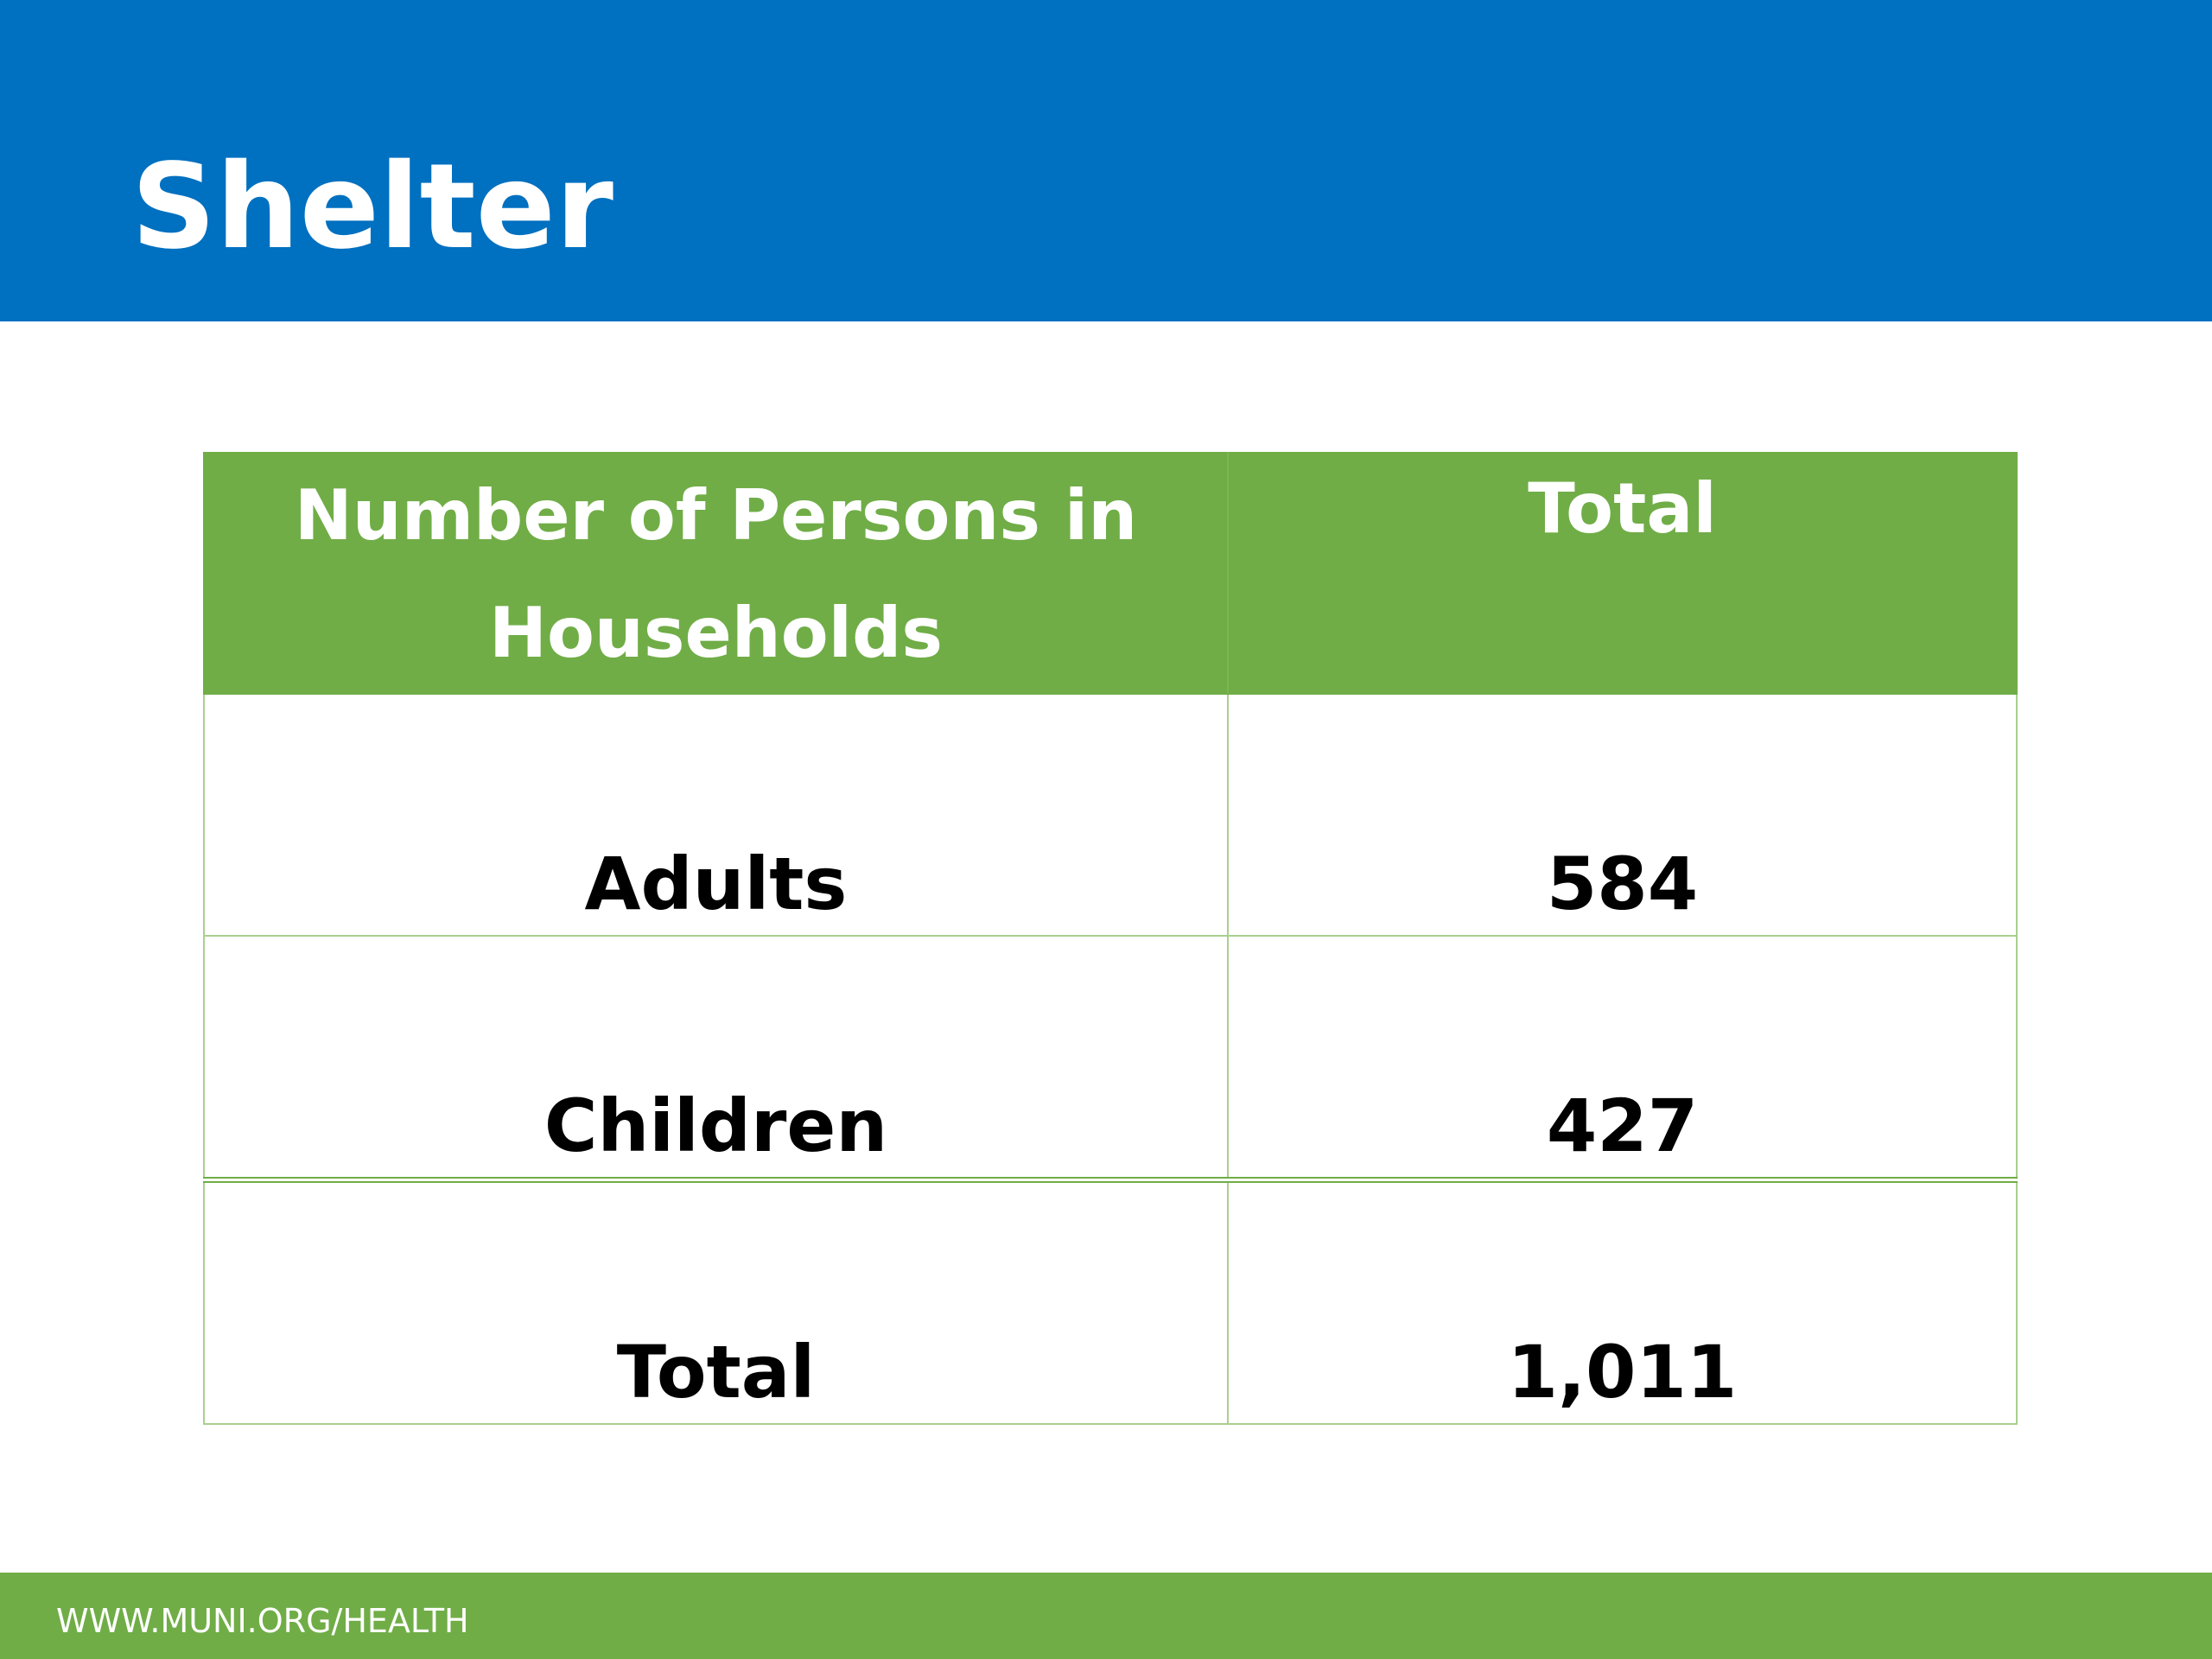 Image resolution: width=2212 pixels, height=1659 pixels. What do you see at coordinates (1622, 1302) in the screenshot?
I see `row-value-total: 1,011` at bounding box center [1622, 1302].